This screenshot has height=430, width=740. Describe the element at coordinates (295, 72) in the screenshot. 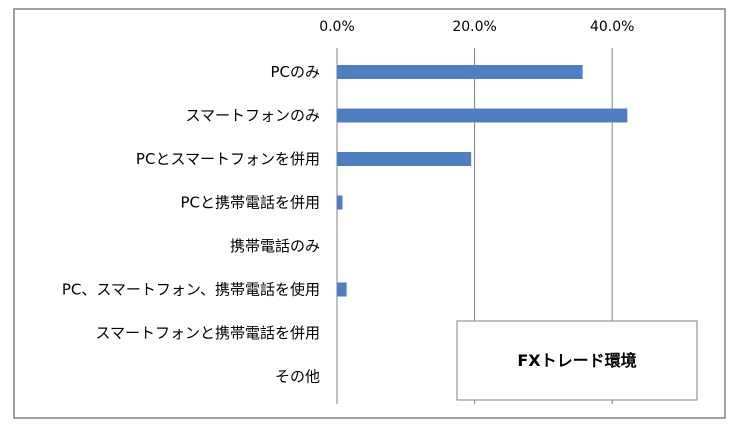

I see `category-label: PCのみ` at that location.